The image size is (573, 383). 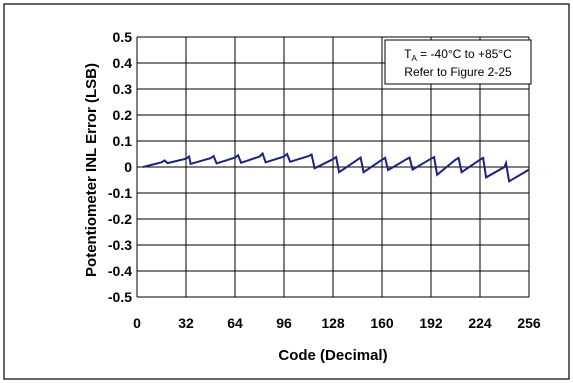 I want to click on y-tick-label: -0.1, so click(x=120, y=193).